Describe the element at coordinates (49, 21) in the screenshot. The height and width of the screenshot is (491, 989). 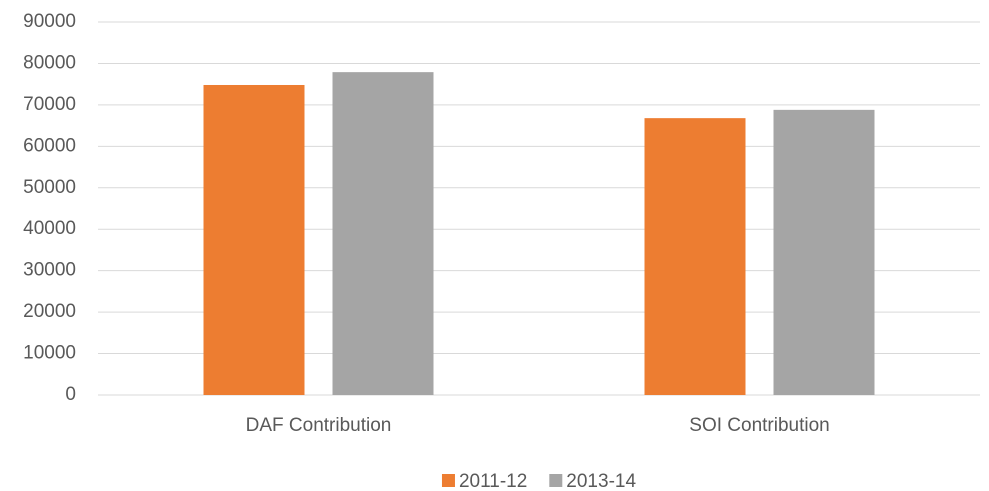
I see `y-tick-label: 90000` at that location.